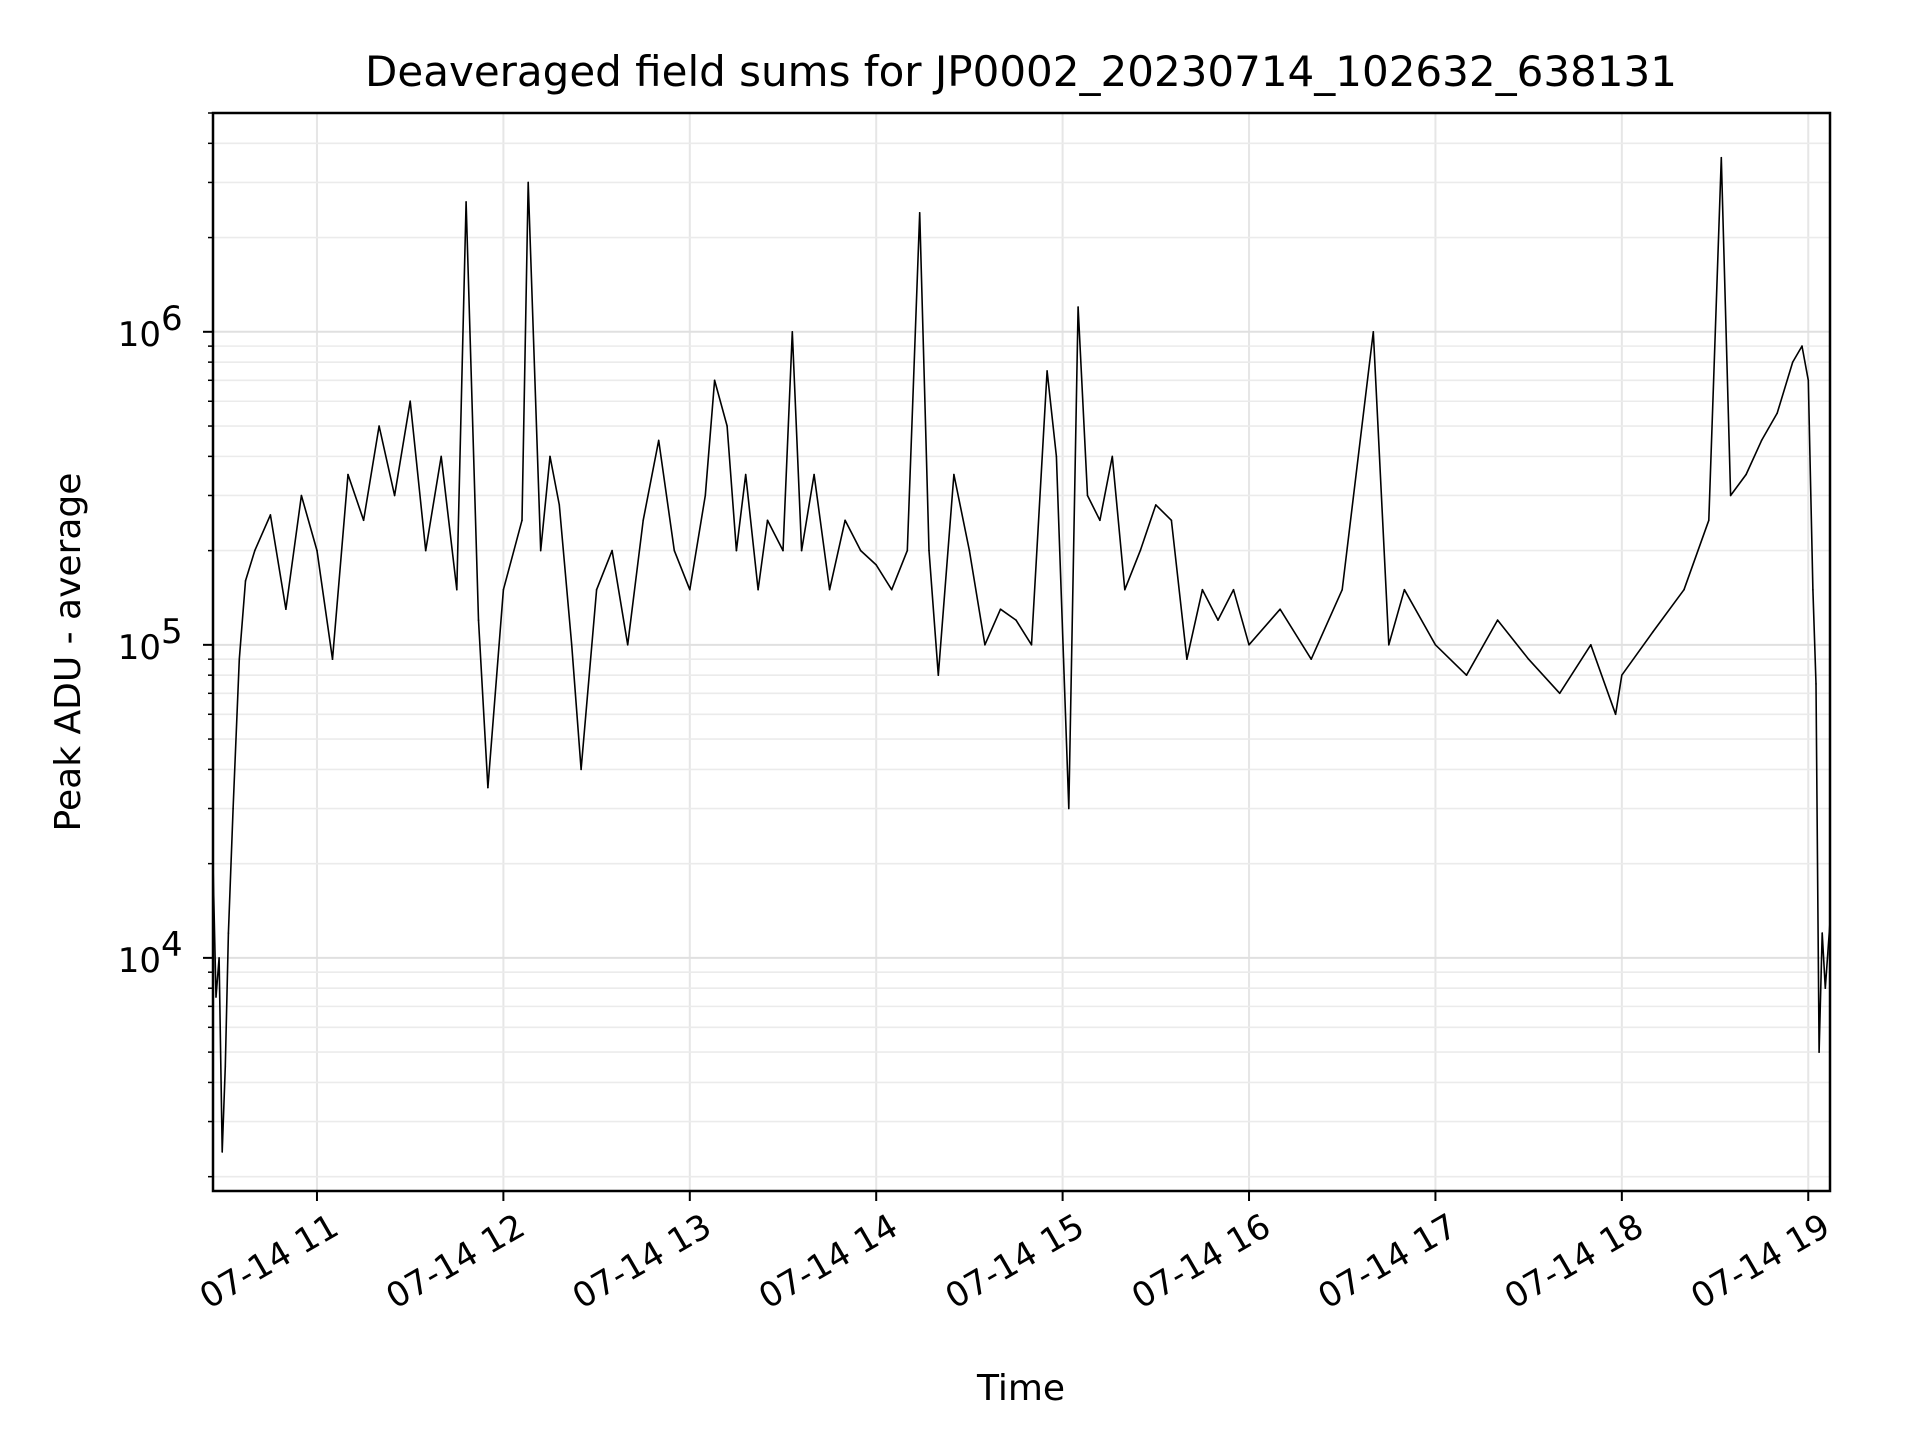  Describe the element at coordinates (1020, 1388) in the screenshot. I see `x-axis-title: Time` at that location.